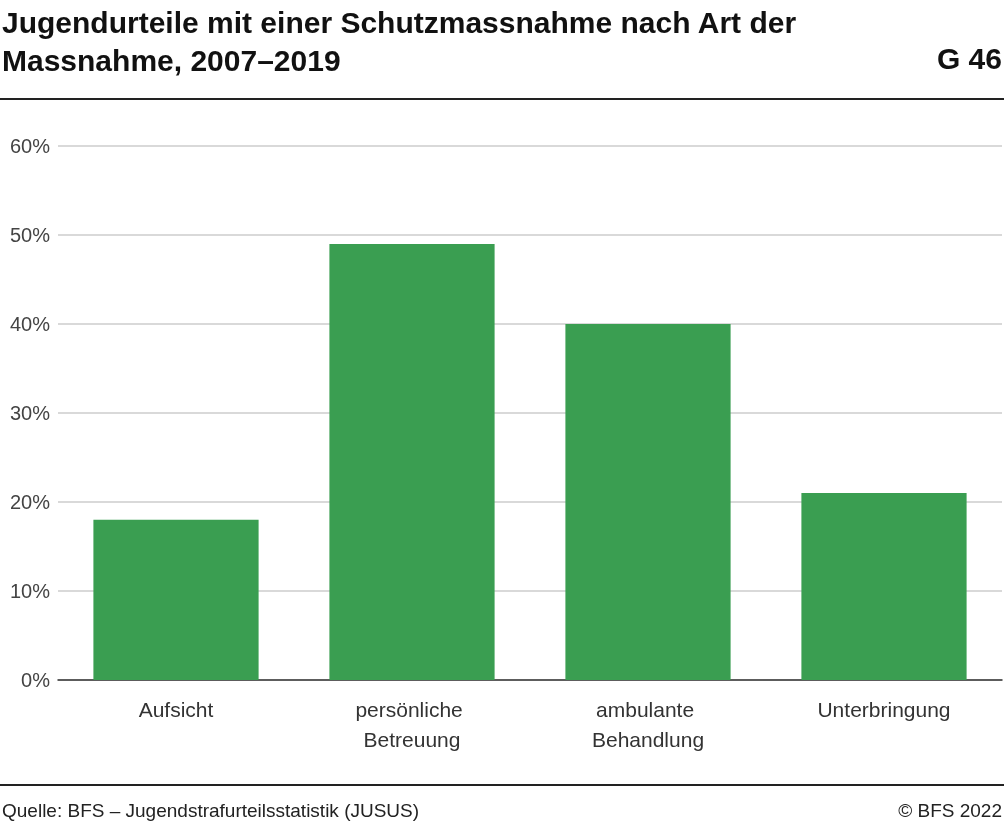 This screenshot has width=1004, height=827. I want to click on y-tick-label: 50%, so click(30, 235).